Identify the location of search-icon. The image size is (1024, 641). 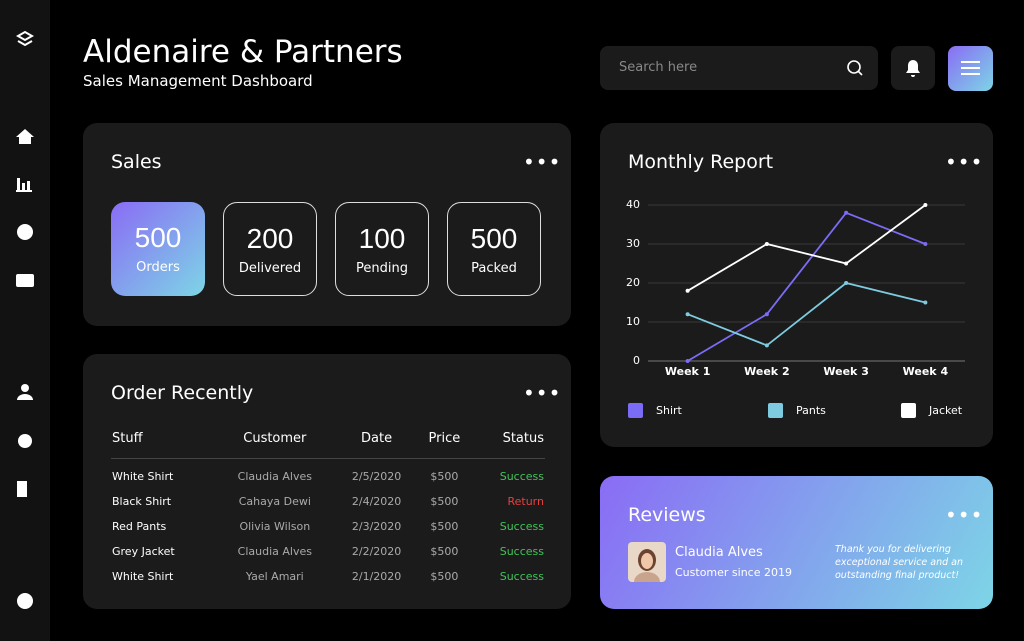
(855, 68).